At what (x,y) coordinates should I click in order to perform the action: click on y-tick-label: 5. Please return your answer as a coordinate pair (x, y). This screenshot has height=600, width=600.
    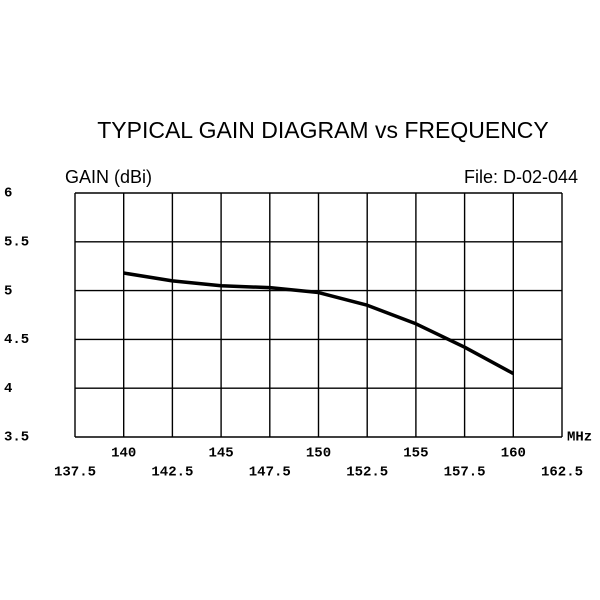
    Looking at the image, I should click on (8, 291).